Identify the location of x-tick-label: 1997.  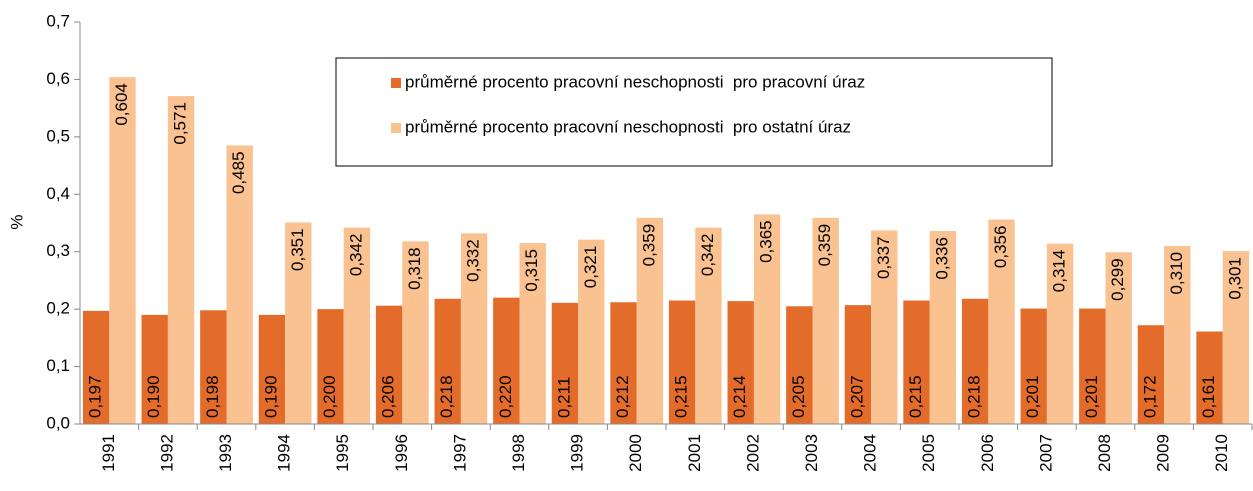
(459, 453).